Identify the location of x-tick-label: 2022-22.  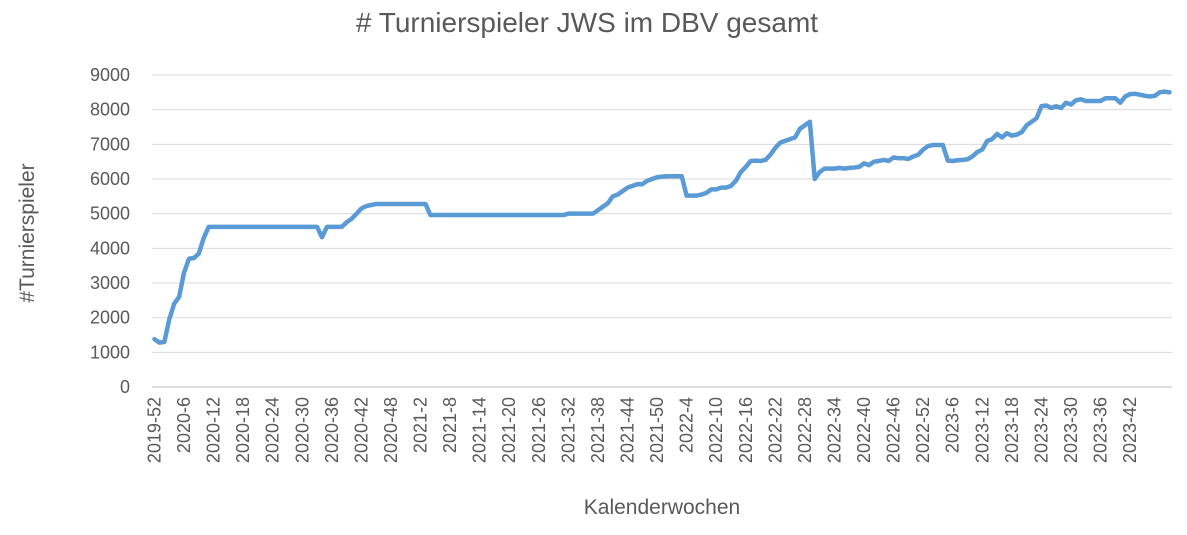
(775, 430).